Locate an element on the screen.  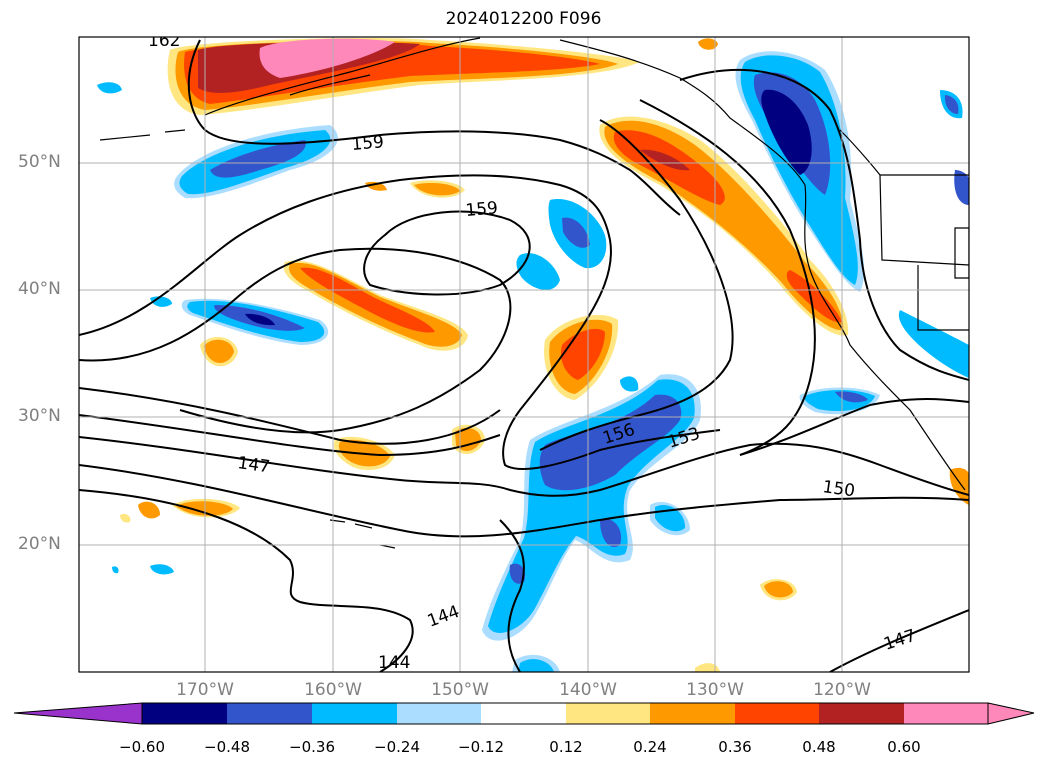
lat-label: 40°N is located at coordinates (39, 289).